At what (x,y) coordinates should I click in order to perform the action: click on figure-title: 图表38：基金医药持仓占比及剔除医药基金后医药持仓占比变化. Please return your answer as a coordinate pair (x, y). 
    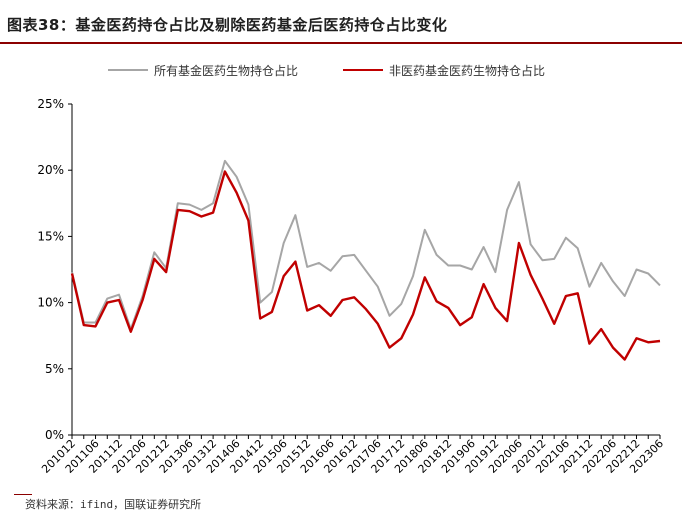
    Looking at the image, I should click on (227, 25).